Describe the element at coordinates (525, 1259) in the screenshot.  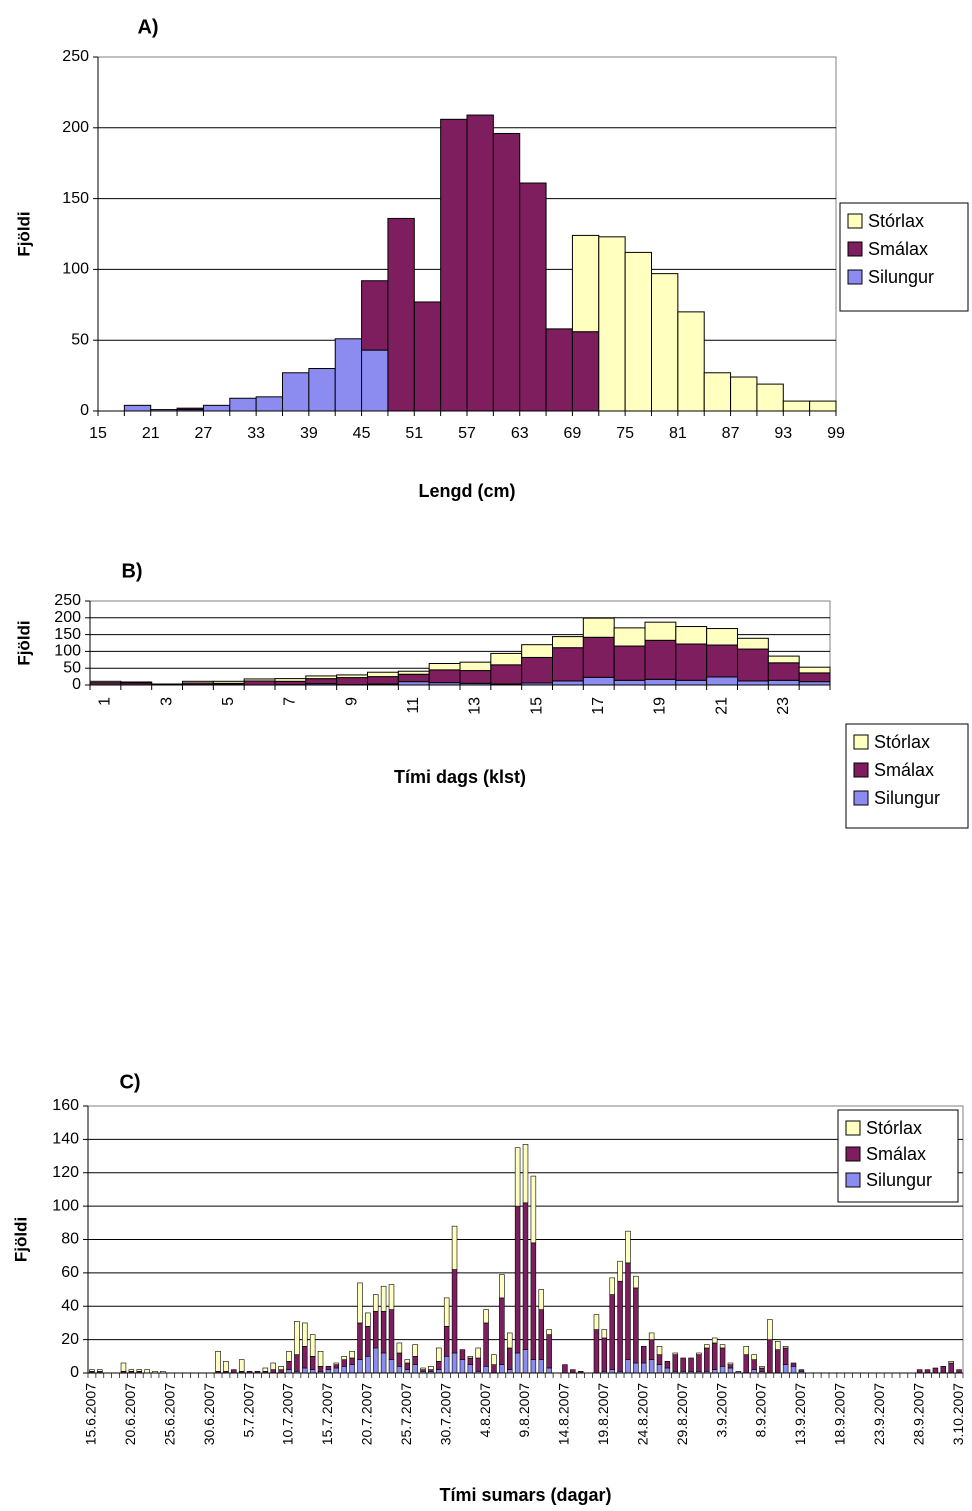
I see `bars` at that location.